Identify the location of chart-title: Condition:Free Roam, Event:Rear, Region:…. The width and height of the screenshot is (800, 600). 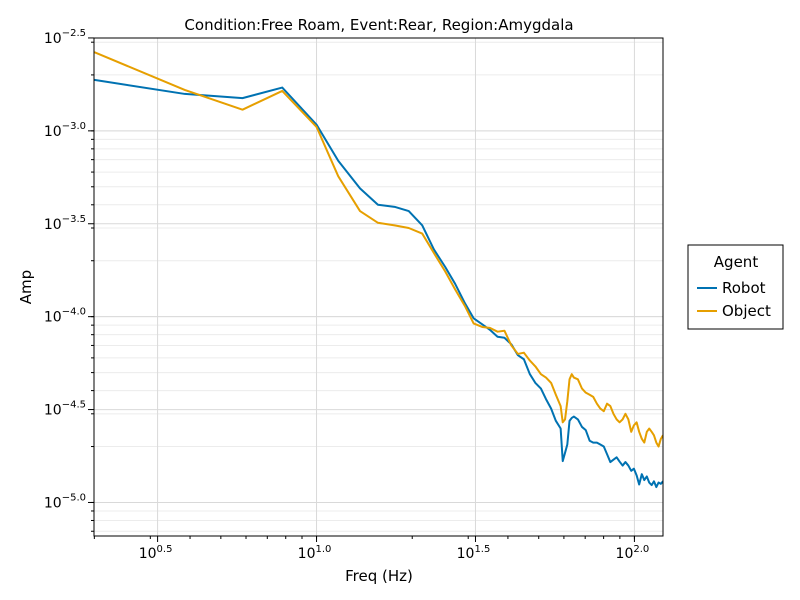
(378, 25).